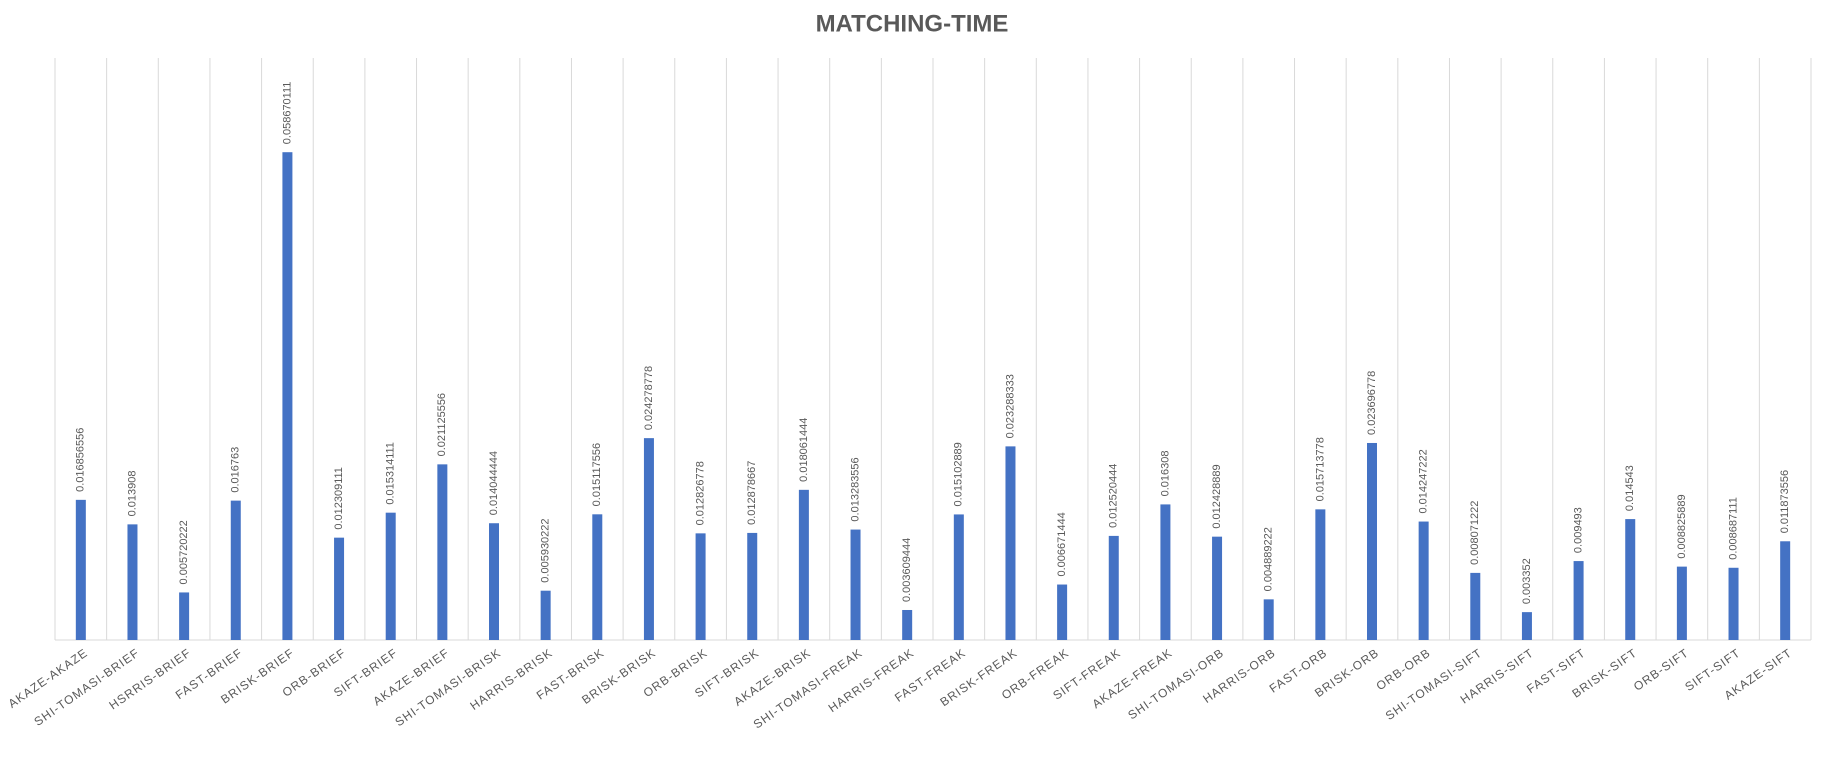 The image size is (1825, 764). Describe the element at coordinates (184, 552) in the screenshot. I see `value-label: 0.005720222` at that location.